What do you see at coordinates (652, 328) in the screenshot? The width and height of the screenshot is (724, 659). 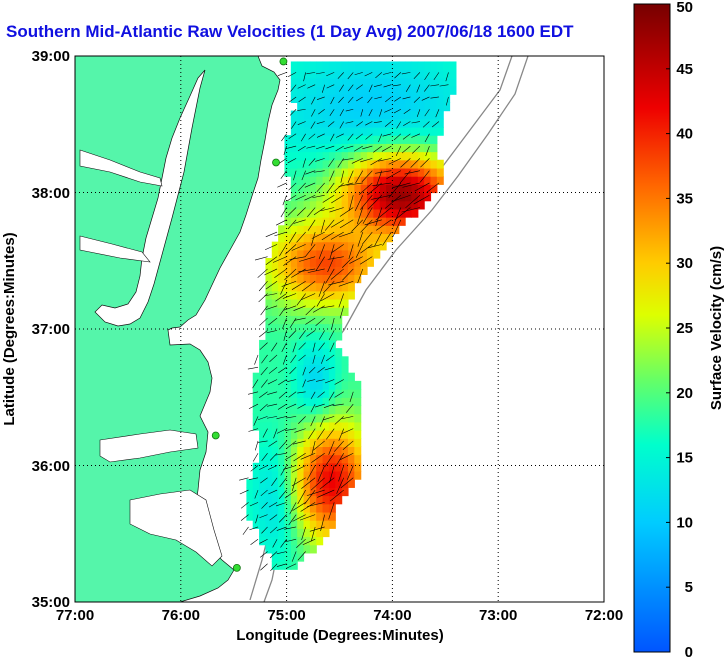 I see `colorbar` at bounding box center [652, 328].